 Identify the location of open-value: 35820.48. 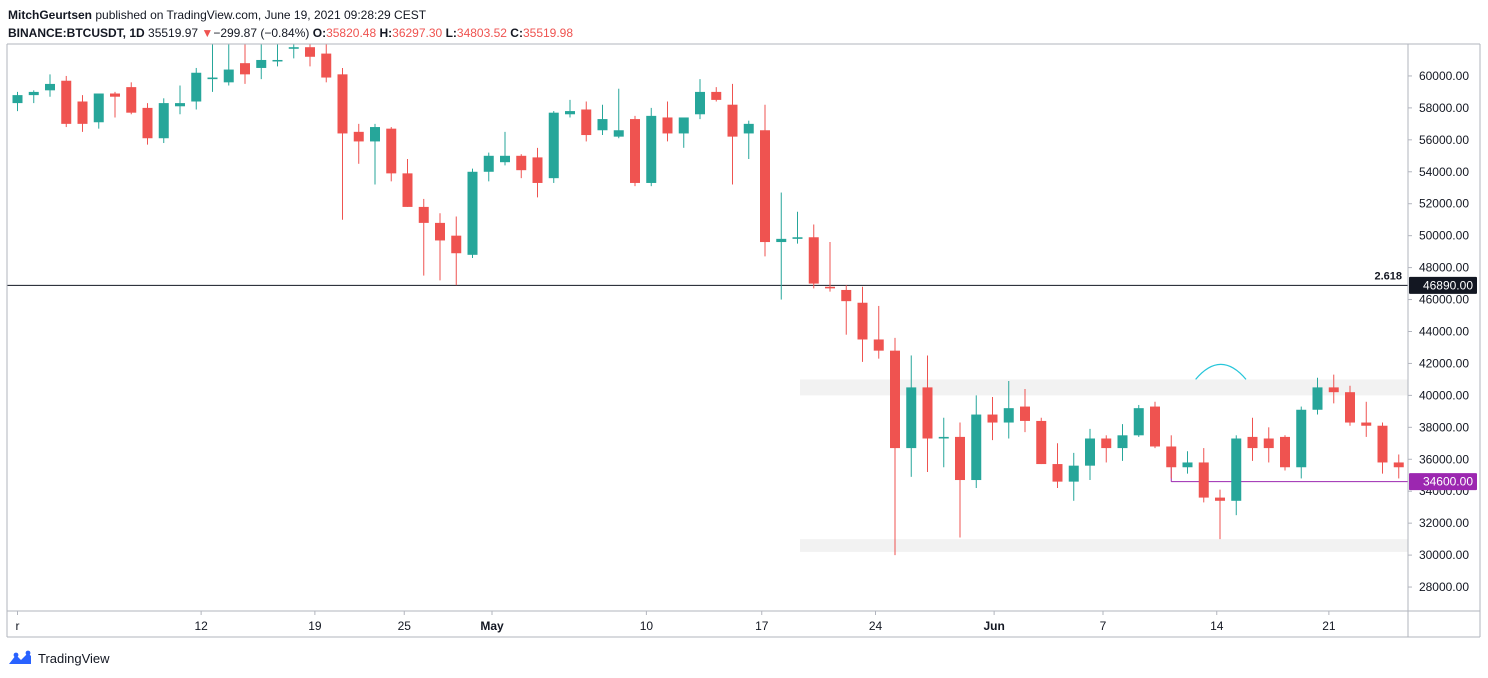
(351, 33).